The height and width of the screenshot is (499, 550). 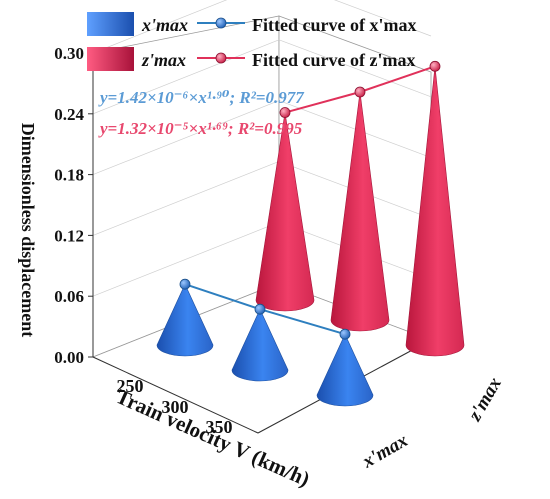 I want to click on depth-tick-zmax: z'max, so click(x=485, y=399).